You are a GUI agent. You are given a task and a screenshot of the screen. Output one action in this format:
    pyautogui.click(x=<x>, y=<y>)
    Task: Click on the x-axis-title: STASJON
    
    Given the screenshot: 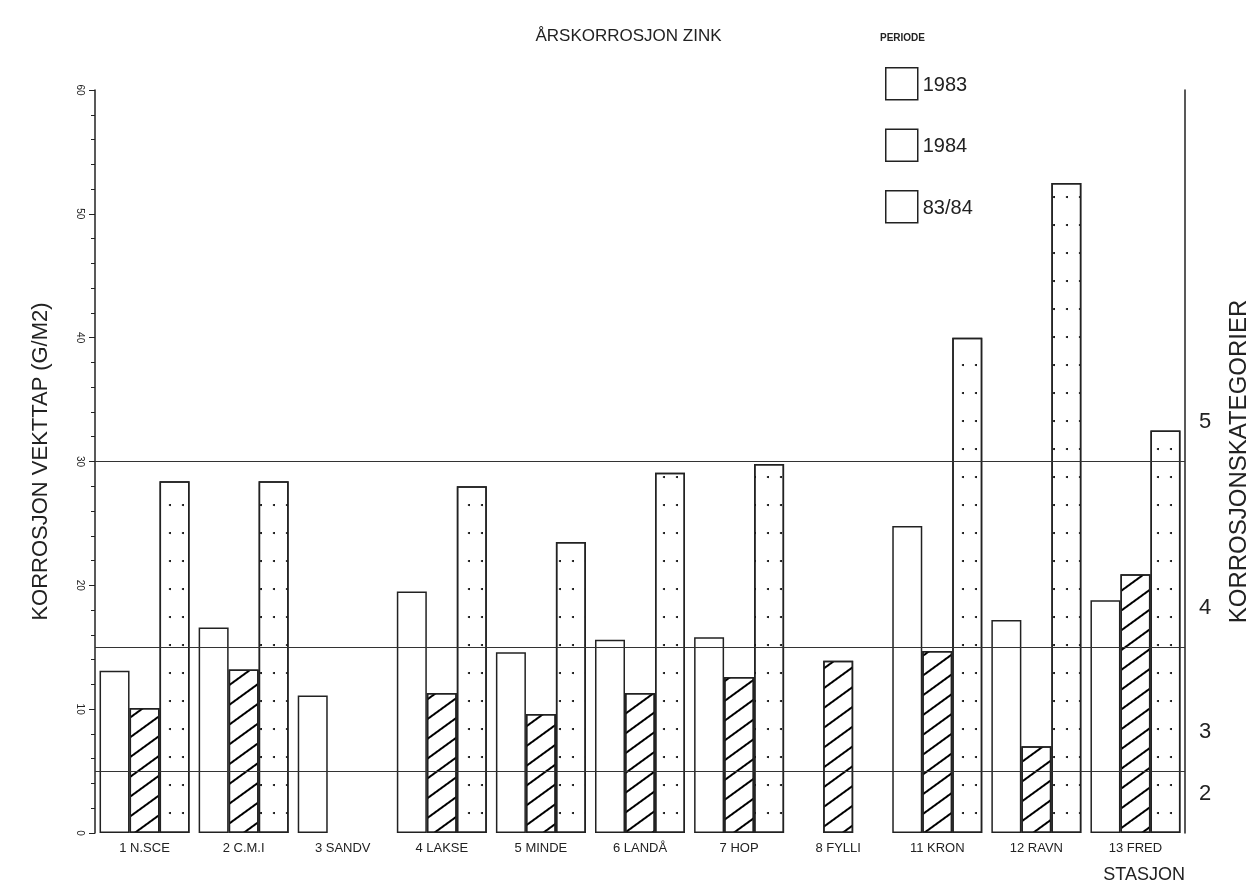 What is the action you would take?
    pyautogui.click(x=1144, y=874)
    